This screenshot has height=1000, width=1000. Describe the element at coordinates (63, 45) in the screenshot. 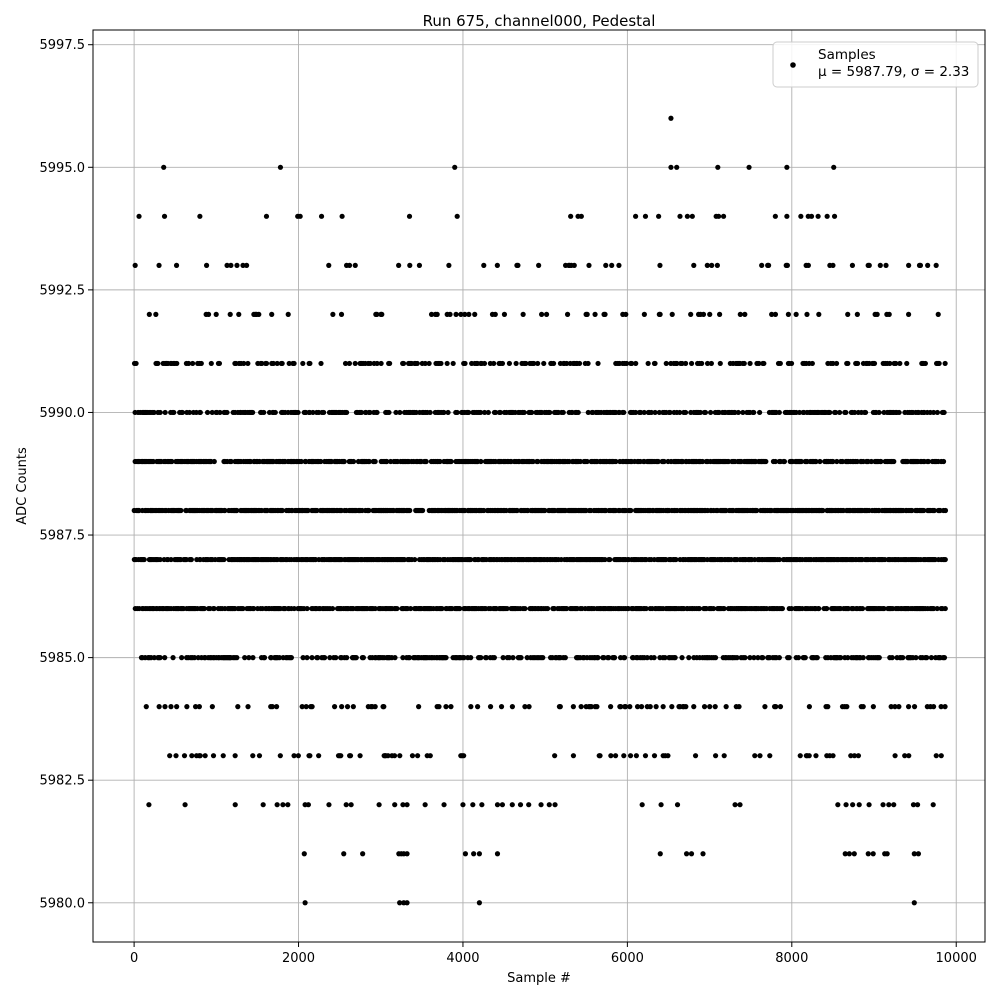

I see `y-tick-label: 5997.5` at that location.